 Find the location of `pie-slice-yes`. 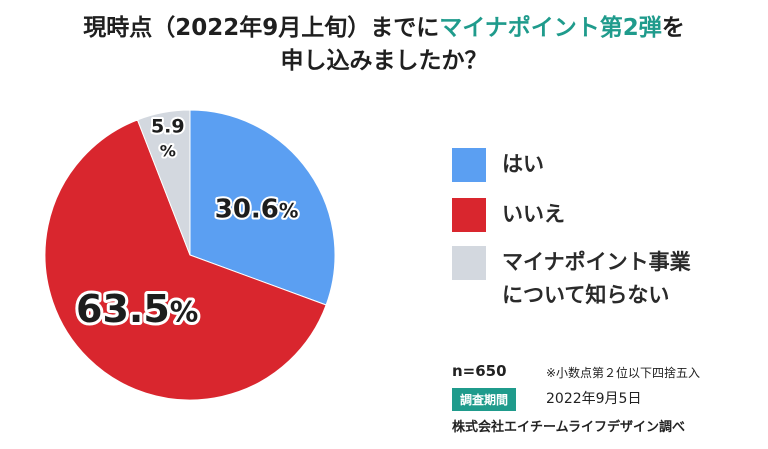

pie-slice-yes is located at coordinates (262, 207).